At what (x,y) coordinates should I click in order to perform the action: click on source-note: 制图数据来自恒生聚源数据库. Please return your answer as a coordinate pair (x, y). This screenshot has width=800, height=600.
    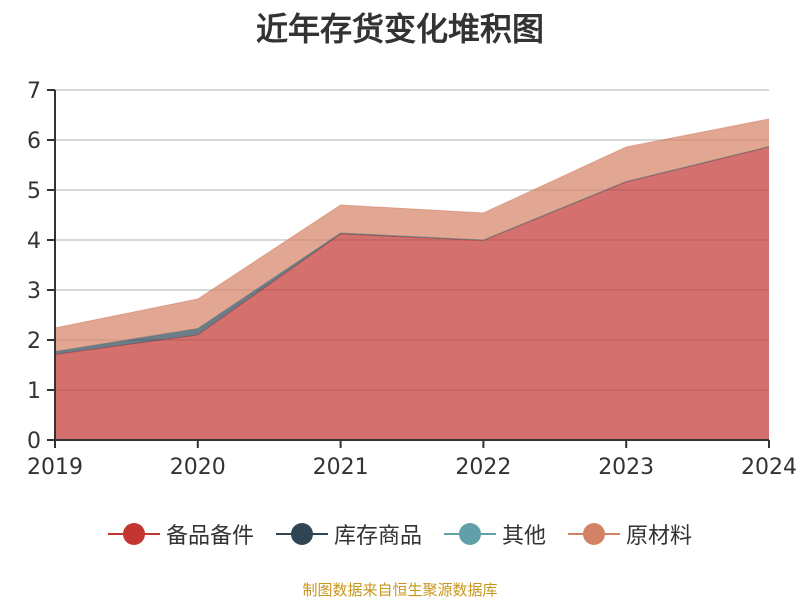
    Looking at the image, I should click on (400, 590).